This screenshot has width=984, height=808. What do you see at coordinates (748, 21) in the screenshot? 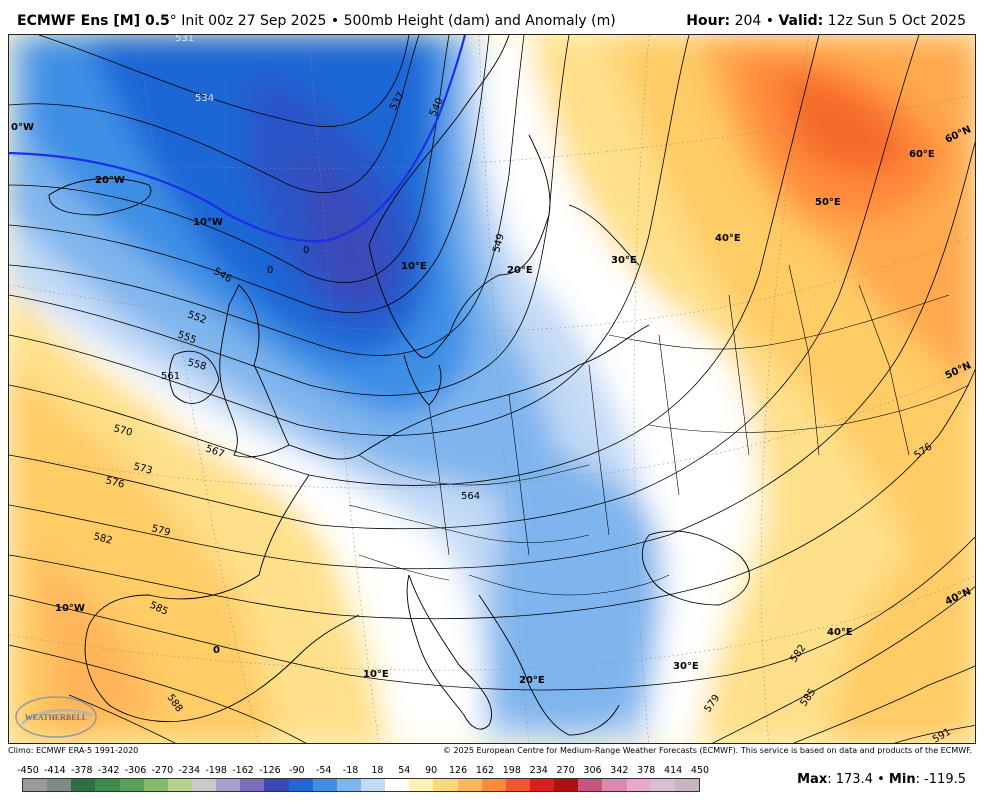
I see `hour-value: 204` at bounding box center [748, 21].